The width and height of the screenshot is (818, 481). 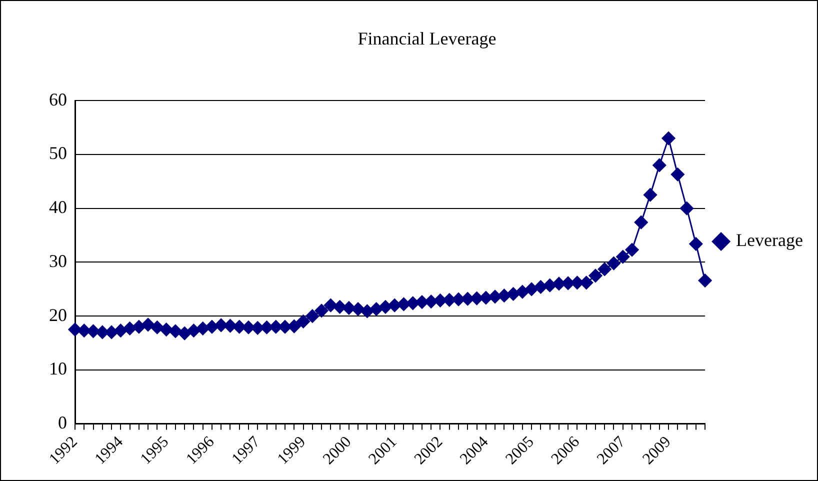 I want to click on x-tick-label: 1992, so click(x=63, y=450).